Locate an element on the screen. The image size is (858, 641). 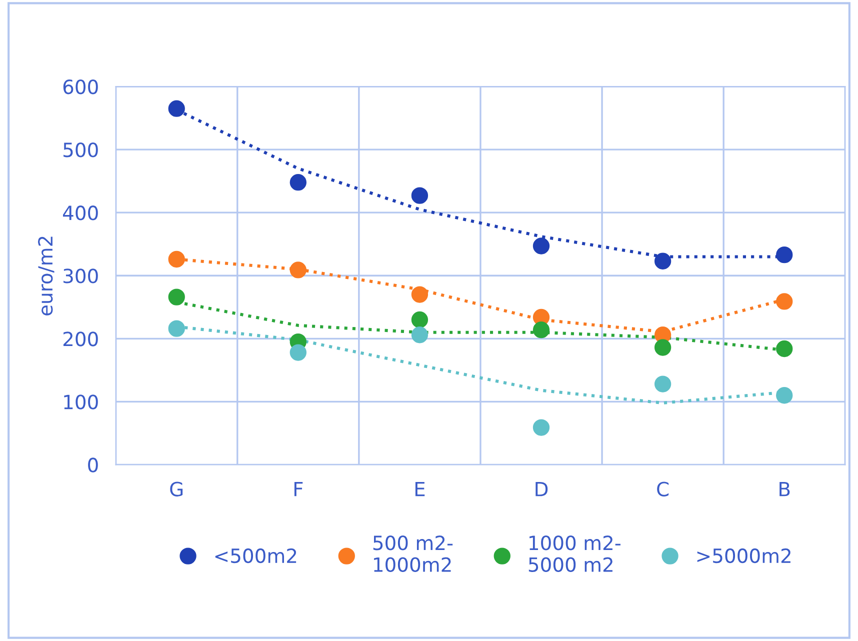
x-tick-label: E is located at coordinates (420, 489).